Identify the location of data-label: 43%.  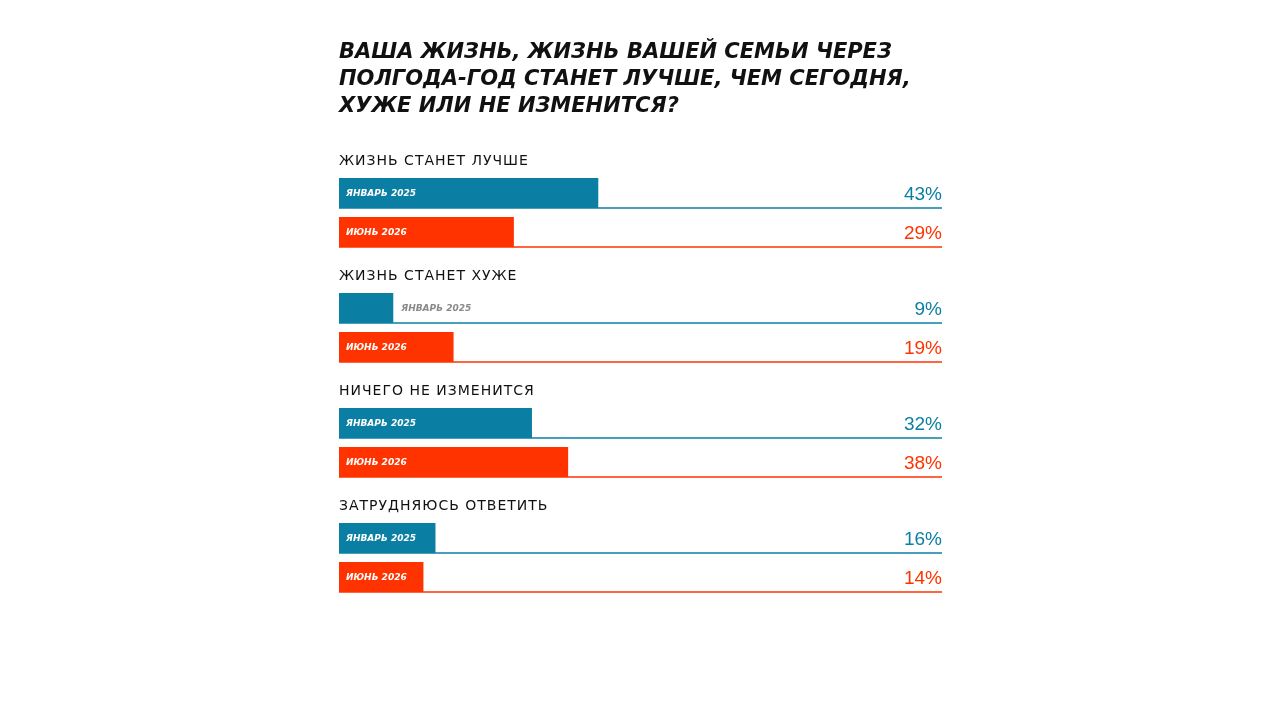
(923, 194).